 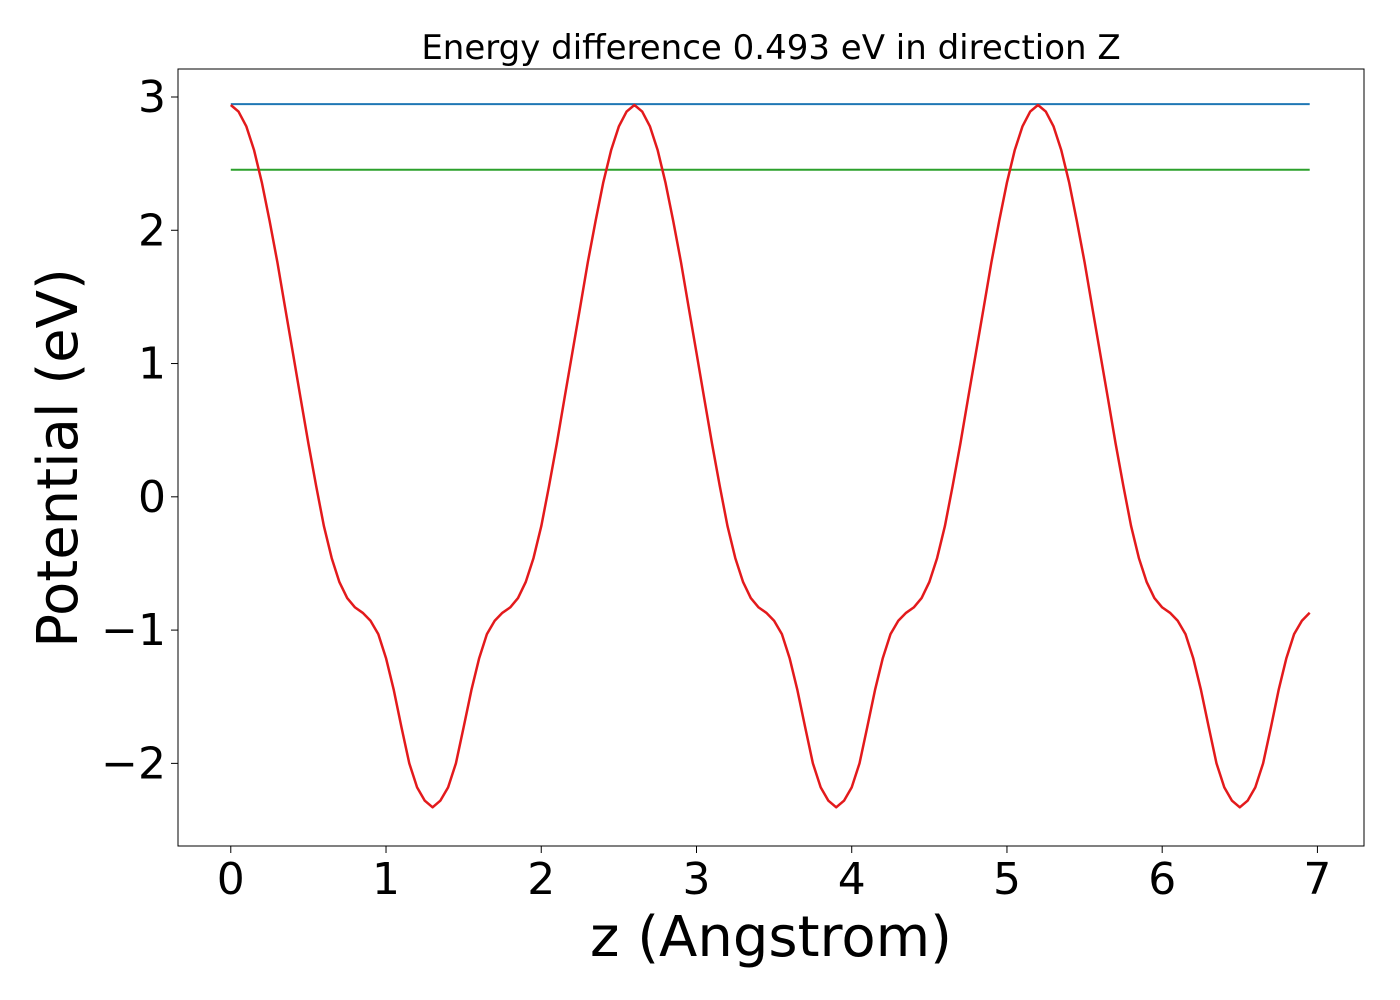 I want to click on y-tick-label: 1, so click(x=152, y=364).